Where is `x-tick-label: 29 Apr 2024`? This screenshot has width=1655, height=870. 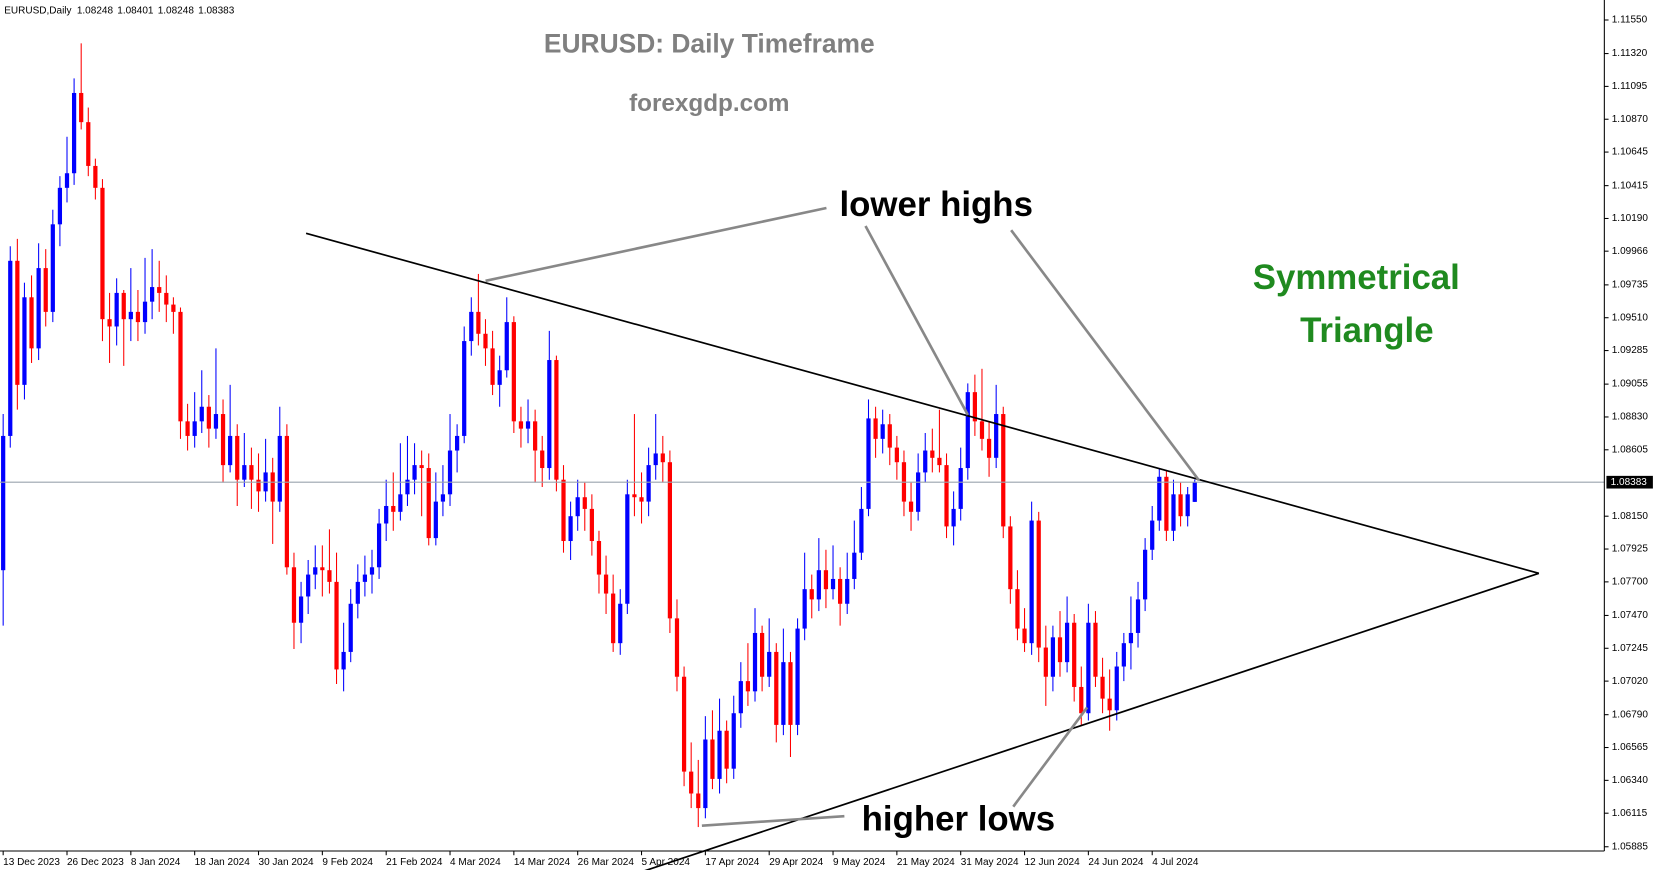 x-tick-label: 29 Apr 2024 is located at coordinates (796, 862).